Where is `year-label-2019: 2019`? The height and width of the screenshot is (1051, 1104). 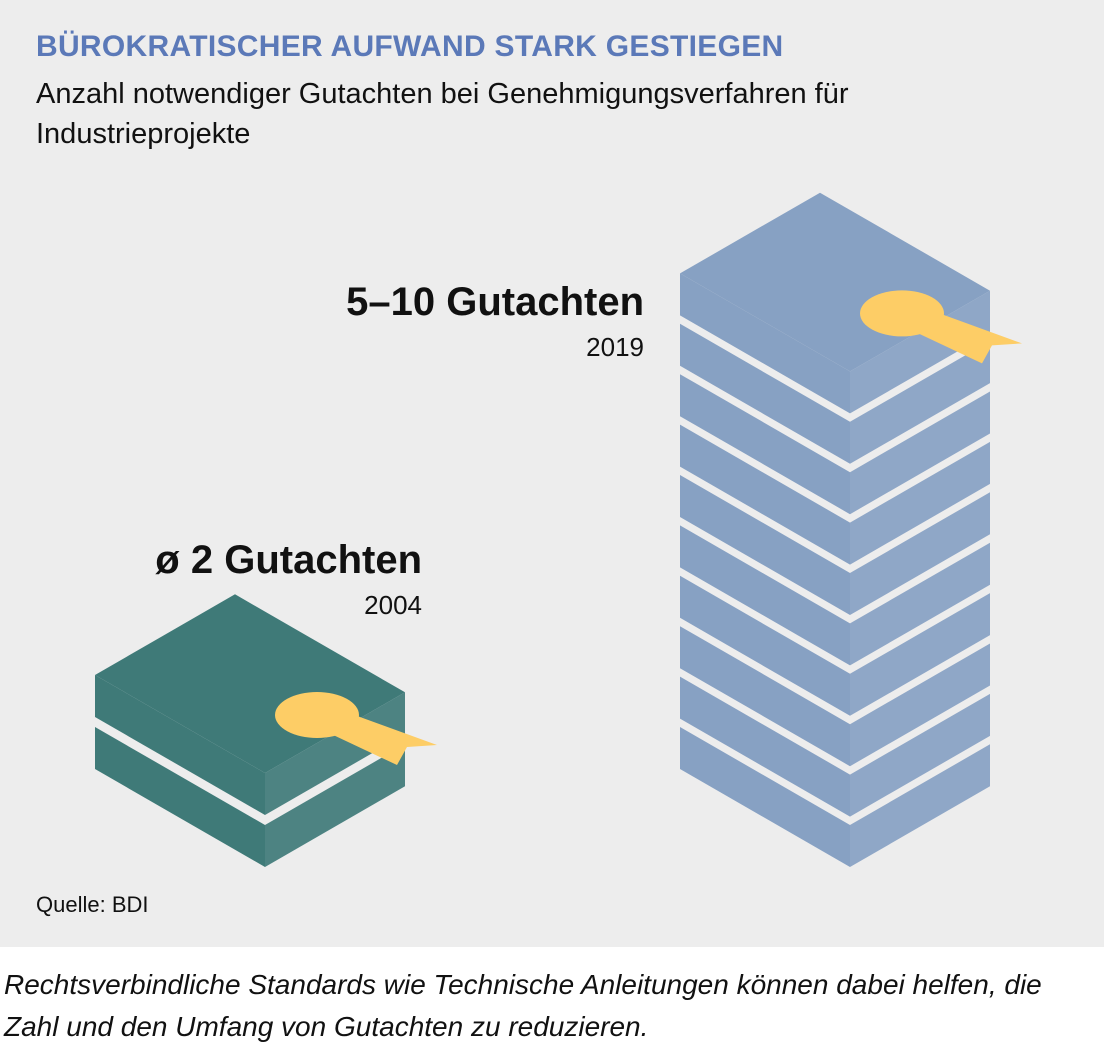 year-label-2019: 2019 is located at coordinates (615, 347).